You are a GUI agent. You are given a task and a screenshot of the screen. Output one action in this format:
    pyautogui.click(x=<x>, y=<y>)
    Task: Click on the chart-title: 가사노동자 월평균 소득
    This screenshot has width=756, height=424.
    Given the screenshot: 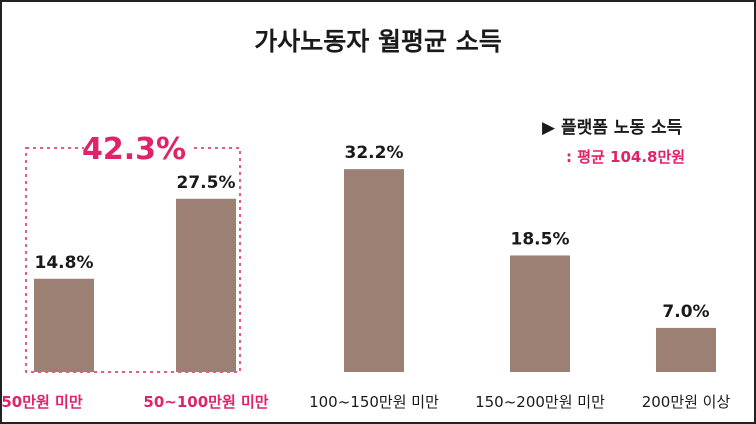 What is the action you would take?
    pyautogui.click(x=377, y=41)
    